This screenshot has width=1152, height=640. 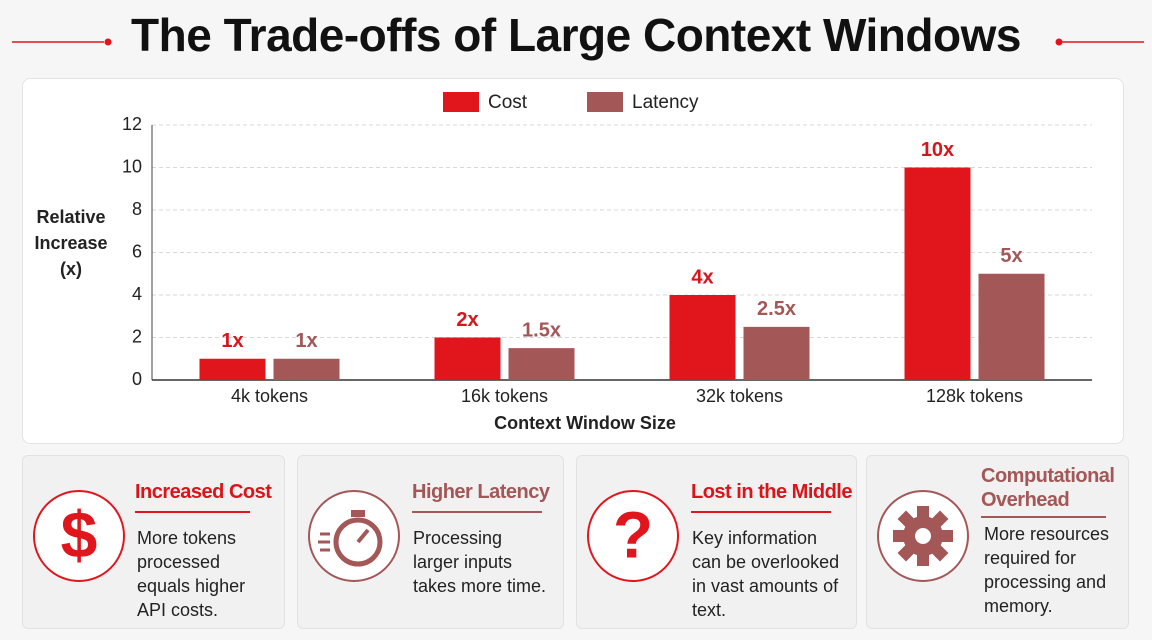 I want to click on value-label: 4x, so click(x=702, y=277).